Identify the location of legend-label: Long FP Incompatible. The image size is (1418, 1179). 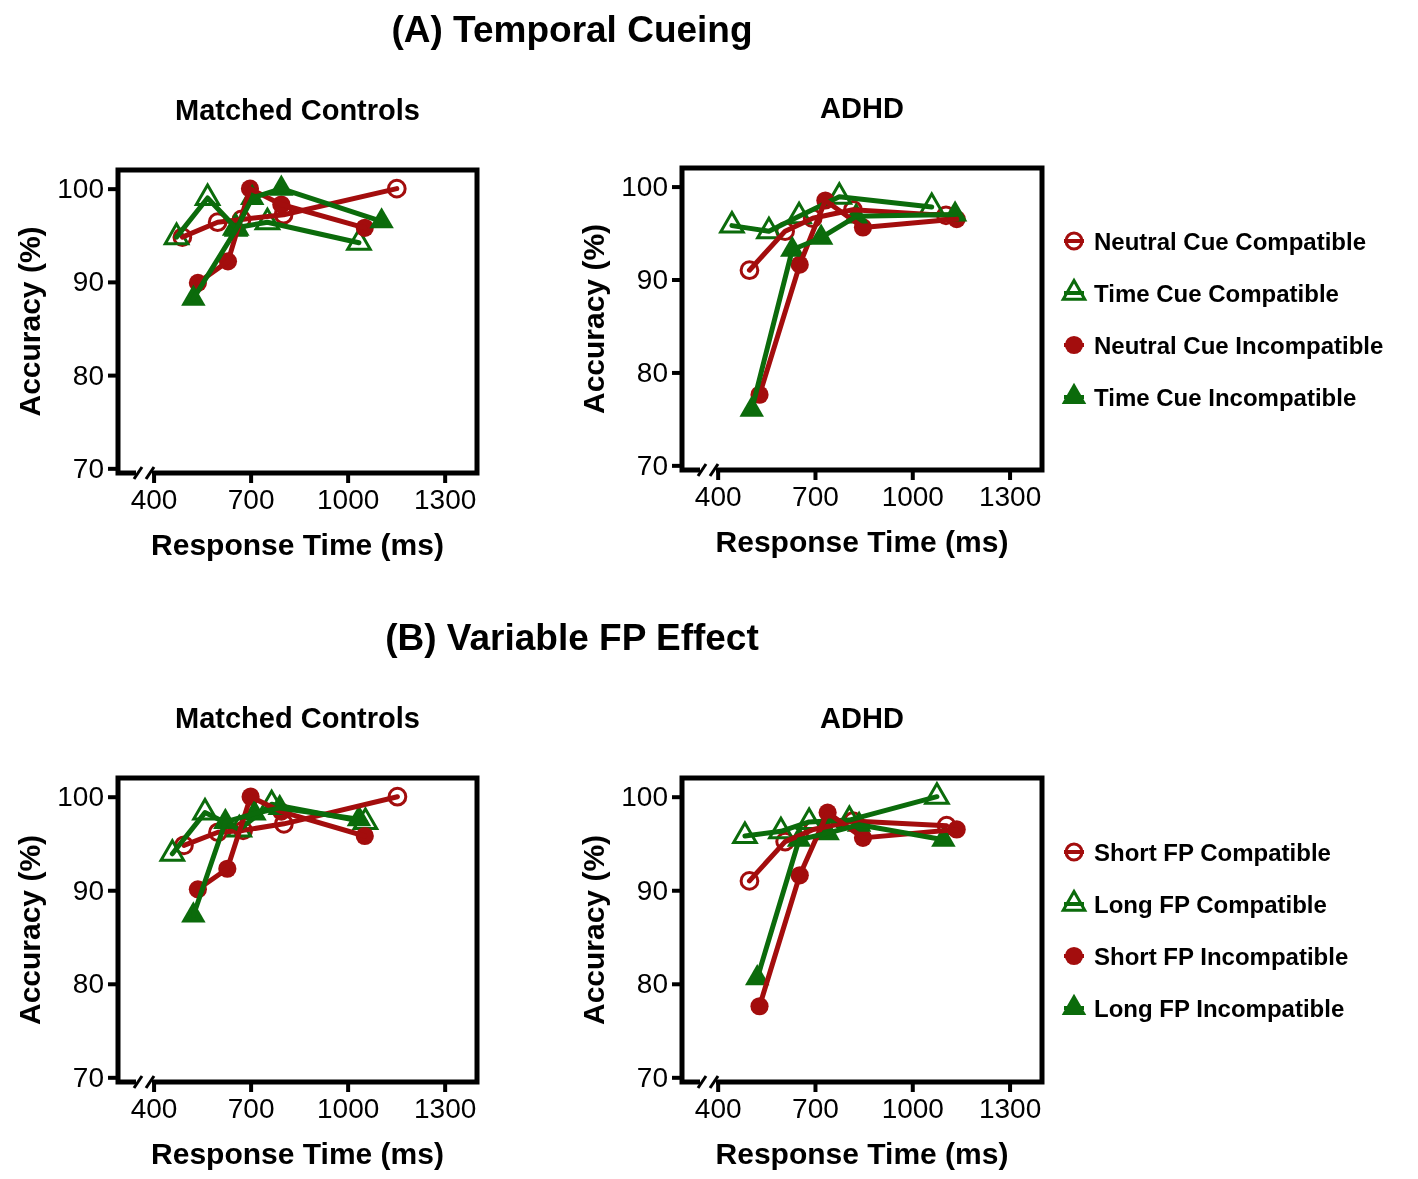
(1219, 1008).